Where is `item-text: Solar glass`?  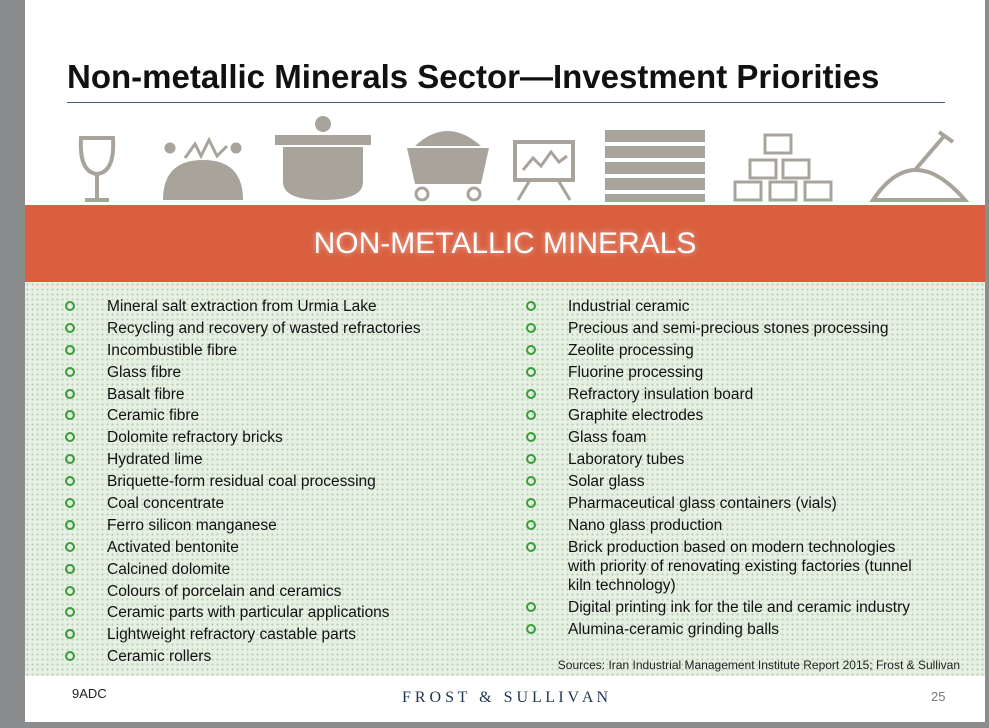
item-text: Solar glass is located at coordinates (606, 482).